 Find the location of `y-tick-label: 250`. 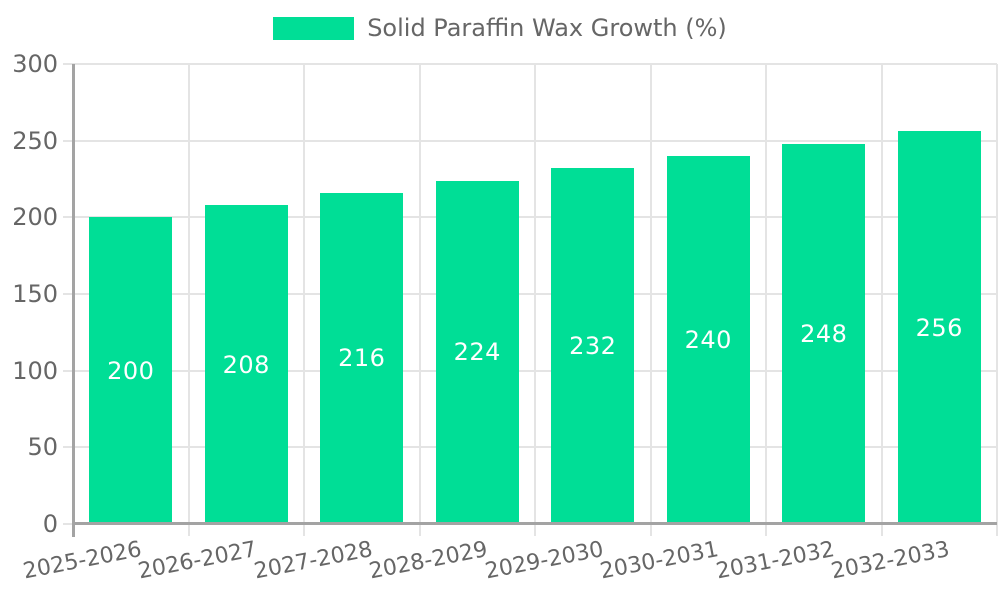

y-tick-label: 250 is located at coordinates (35, 140).